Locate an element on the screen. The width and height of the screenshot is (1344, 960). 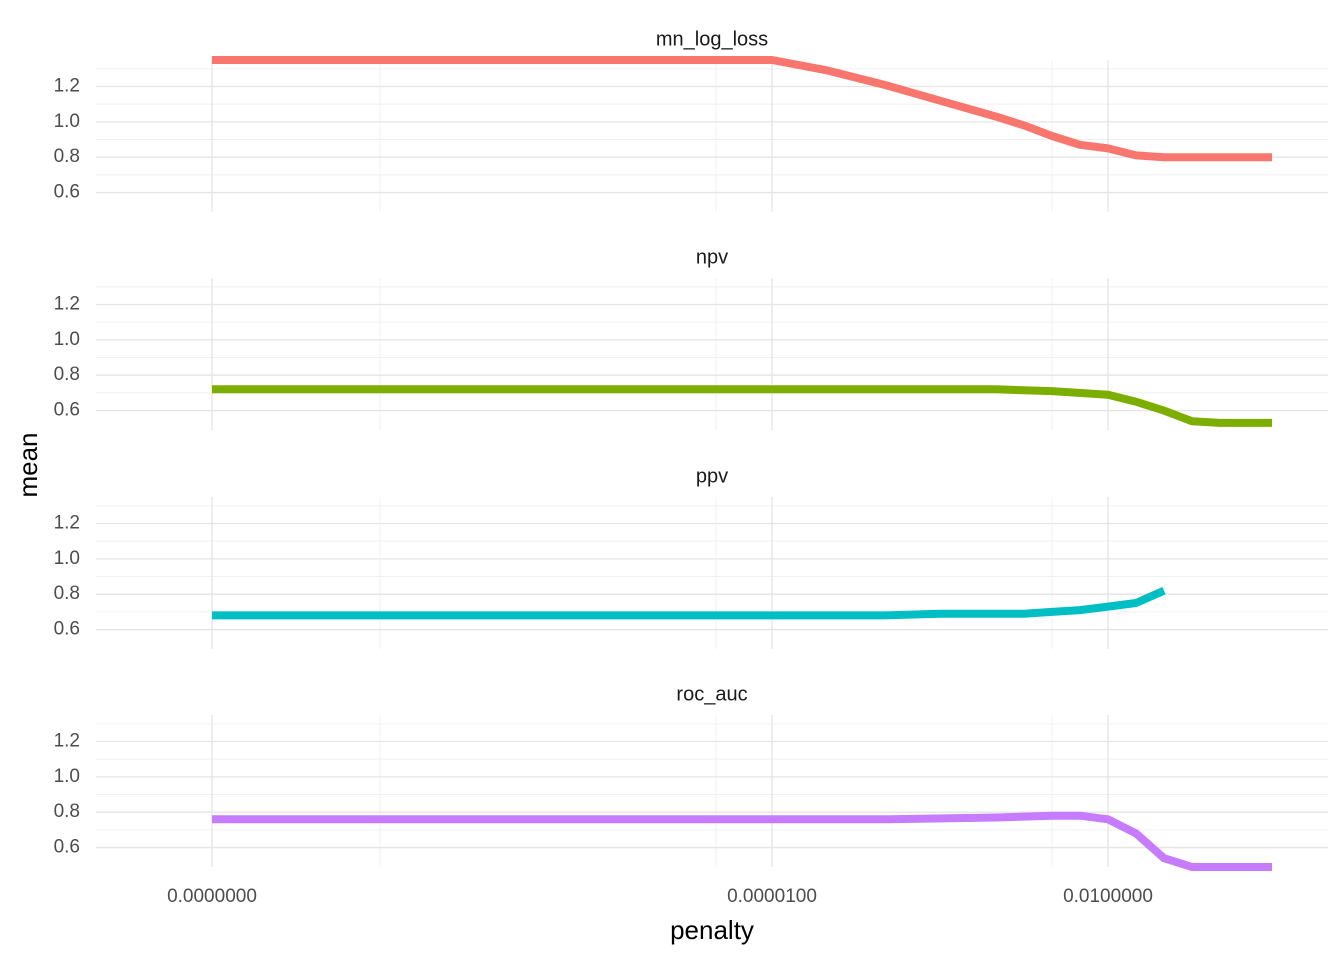
x-tick-label: 0.0100000 is located at coordinates (1108, 896).